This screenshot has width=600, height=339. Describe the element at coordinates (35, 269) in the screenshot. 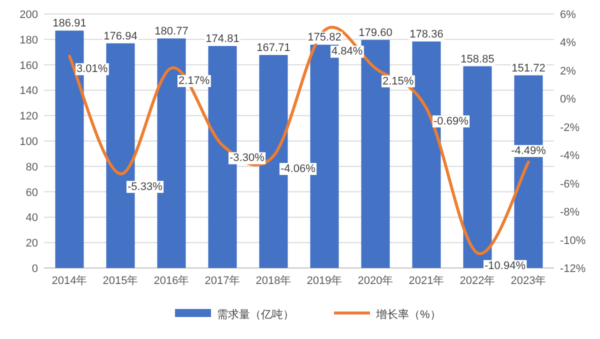

I see `y-tick-label: 0` at that location.